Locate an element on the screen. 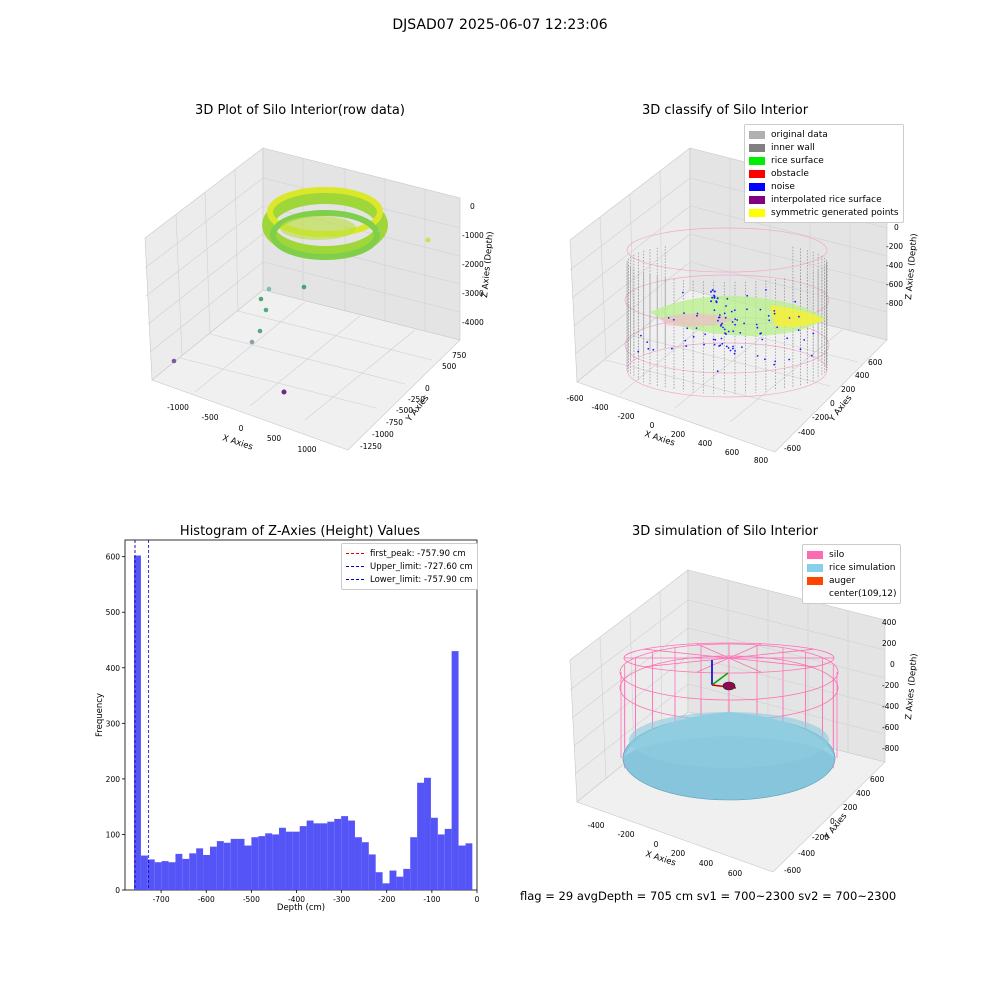  plot2-xtick: -600 is located at coordinates (574, 398).